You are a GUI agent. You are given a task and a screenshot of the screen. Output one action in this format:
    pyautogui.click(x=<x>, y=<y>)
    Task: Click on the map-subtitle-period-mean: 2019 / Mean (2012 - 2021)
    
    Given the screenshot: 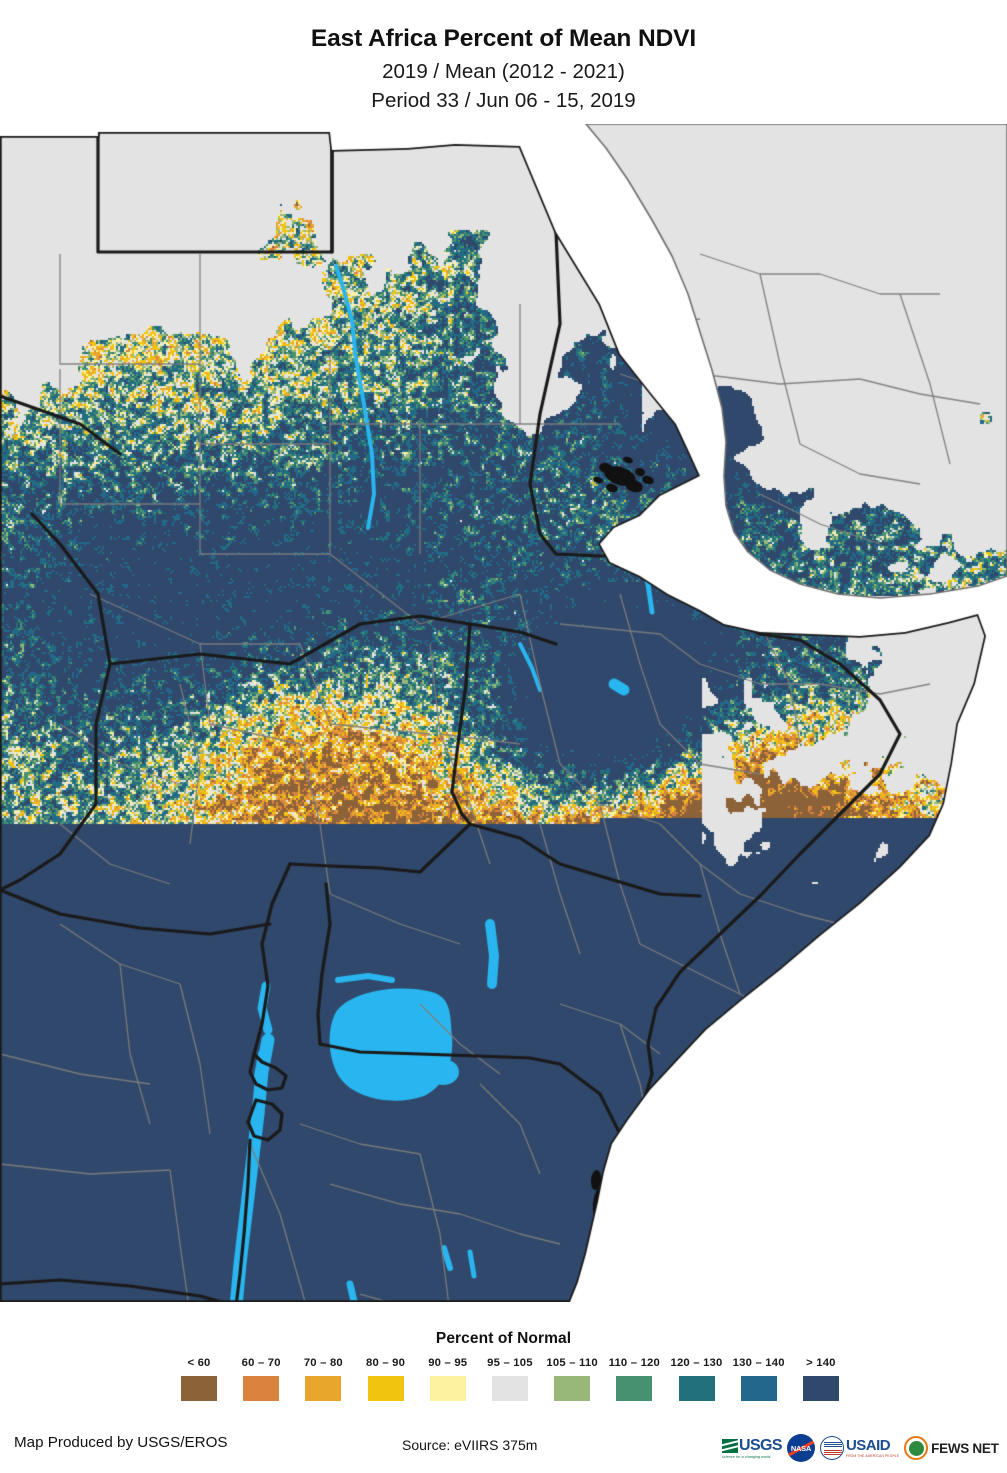 What is the action you would take?
    pyautogui.click(x=503, y=71)
    